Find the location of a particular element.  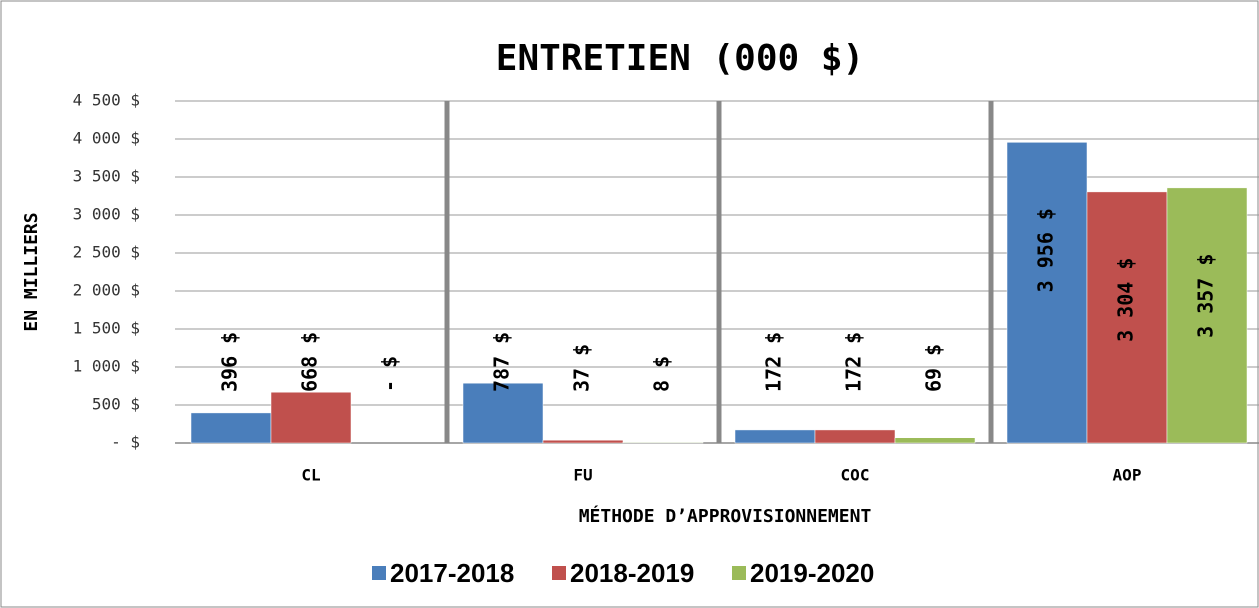

y-tick-label: 4 000 $ is located at coordinates (106, 138).